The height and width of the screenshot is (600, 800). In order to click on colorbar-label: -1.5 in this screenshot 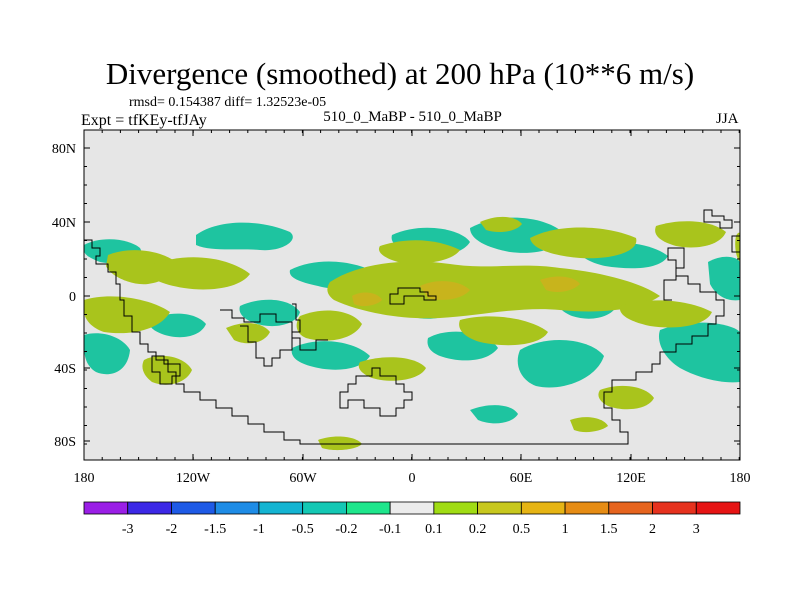, I will do `click(215, 529)`.